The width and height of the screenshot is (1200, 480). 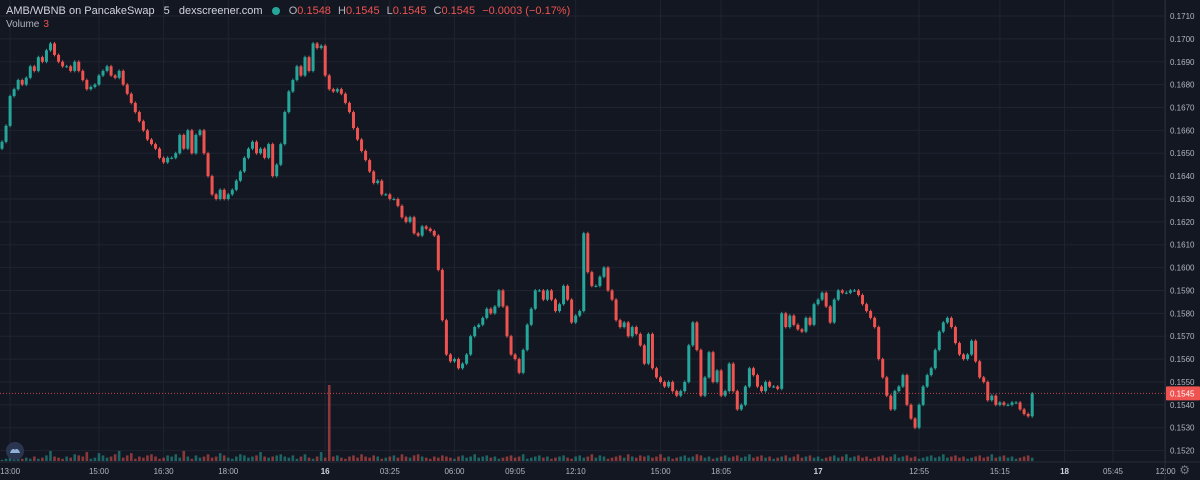 I want to click on interval-label: 5, so click(x=166, y=11).